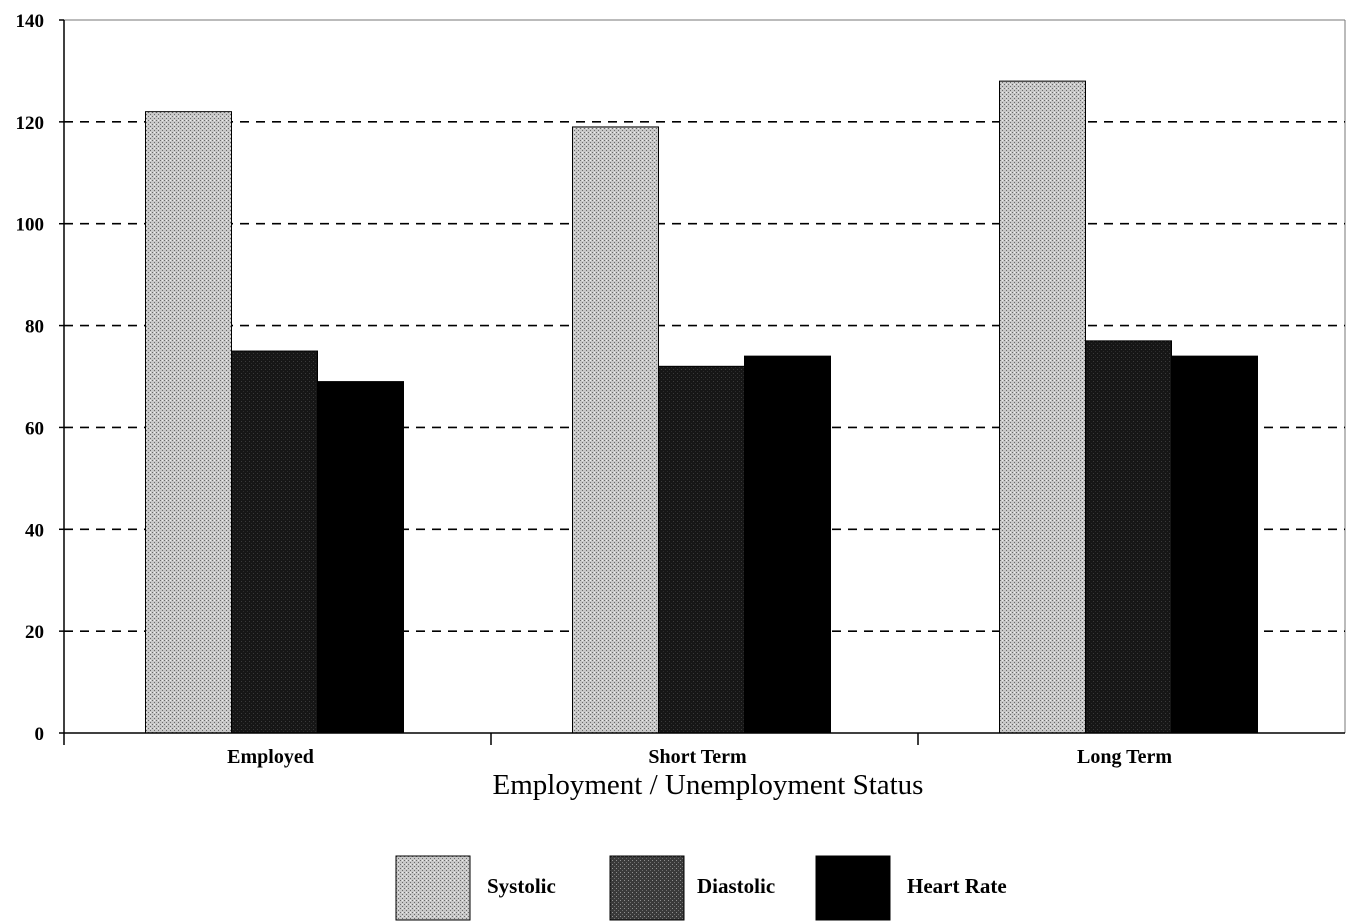 The image size is (1354, 924). Describe the element at coordinates (360, 557) in the screenshot. I see `bar-heart-rate-employed` at that location.